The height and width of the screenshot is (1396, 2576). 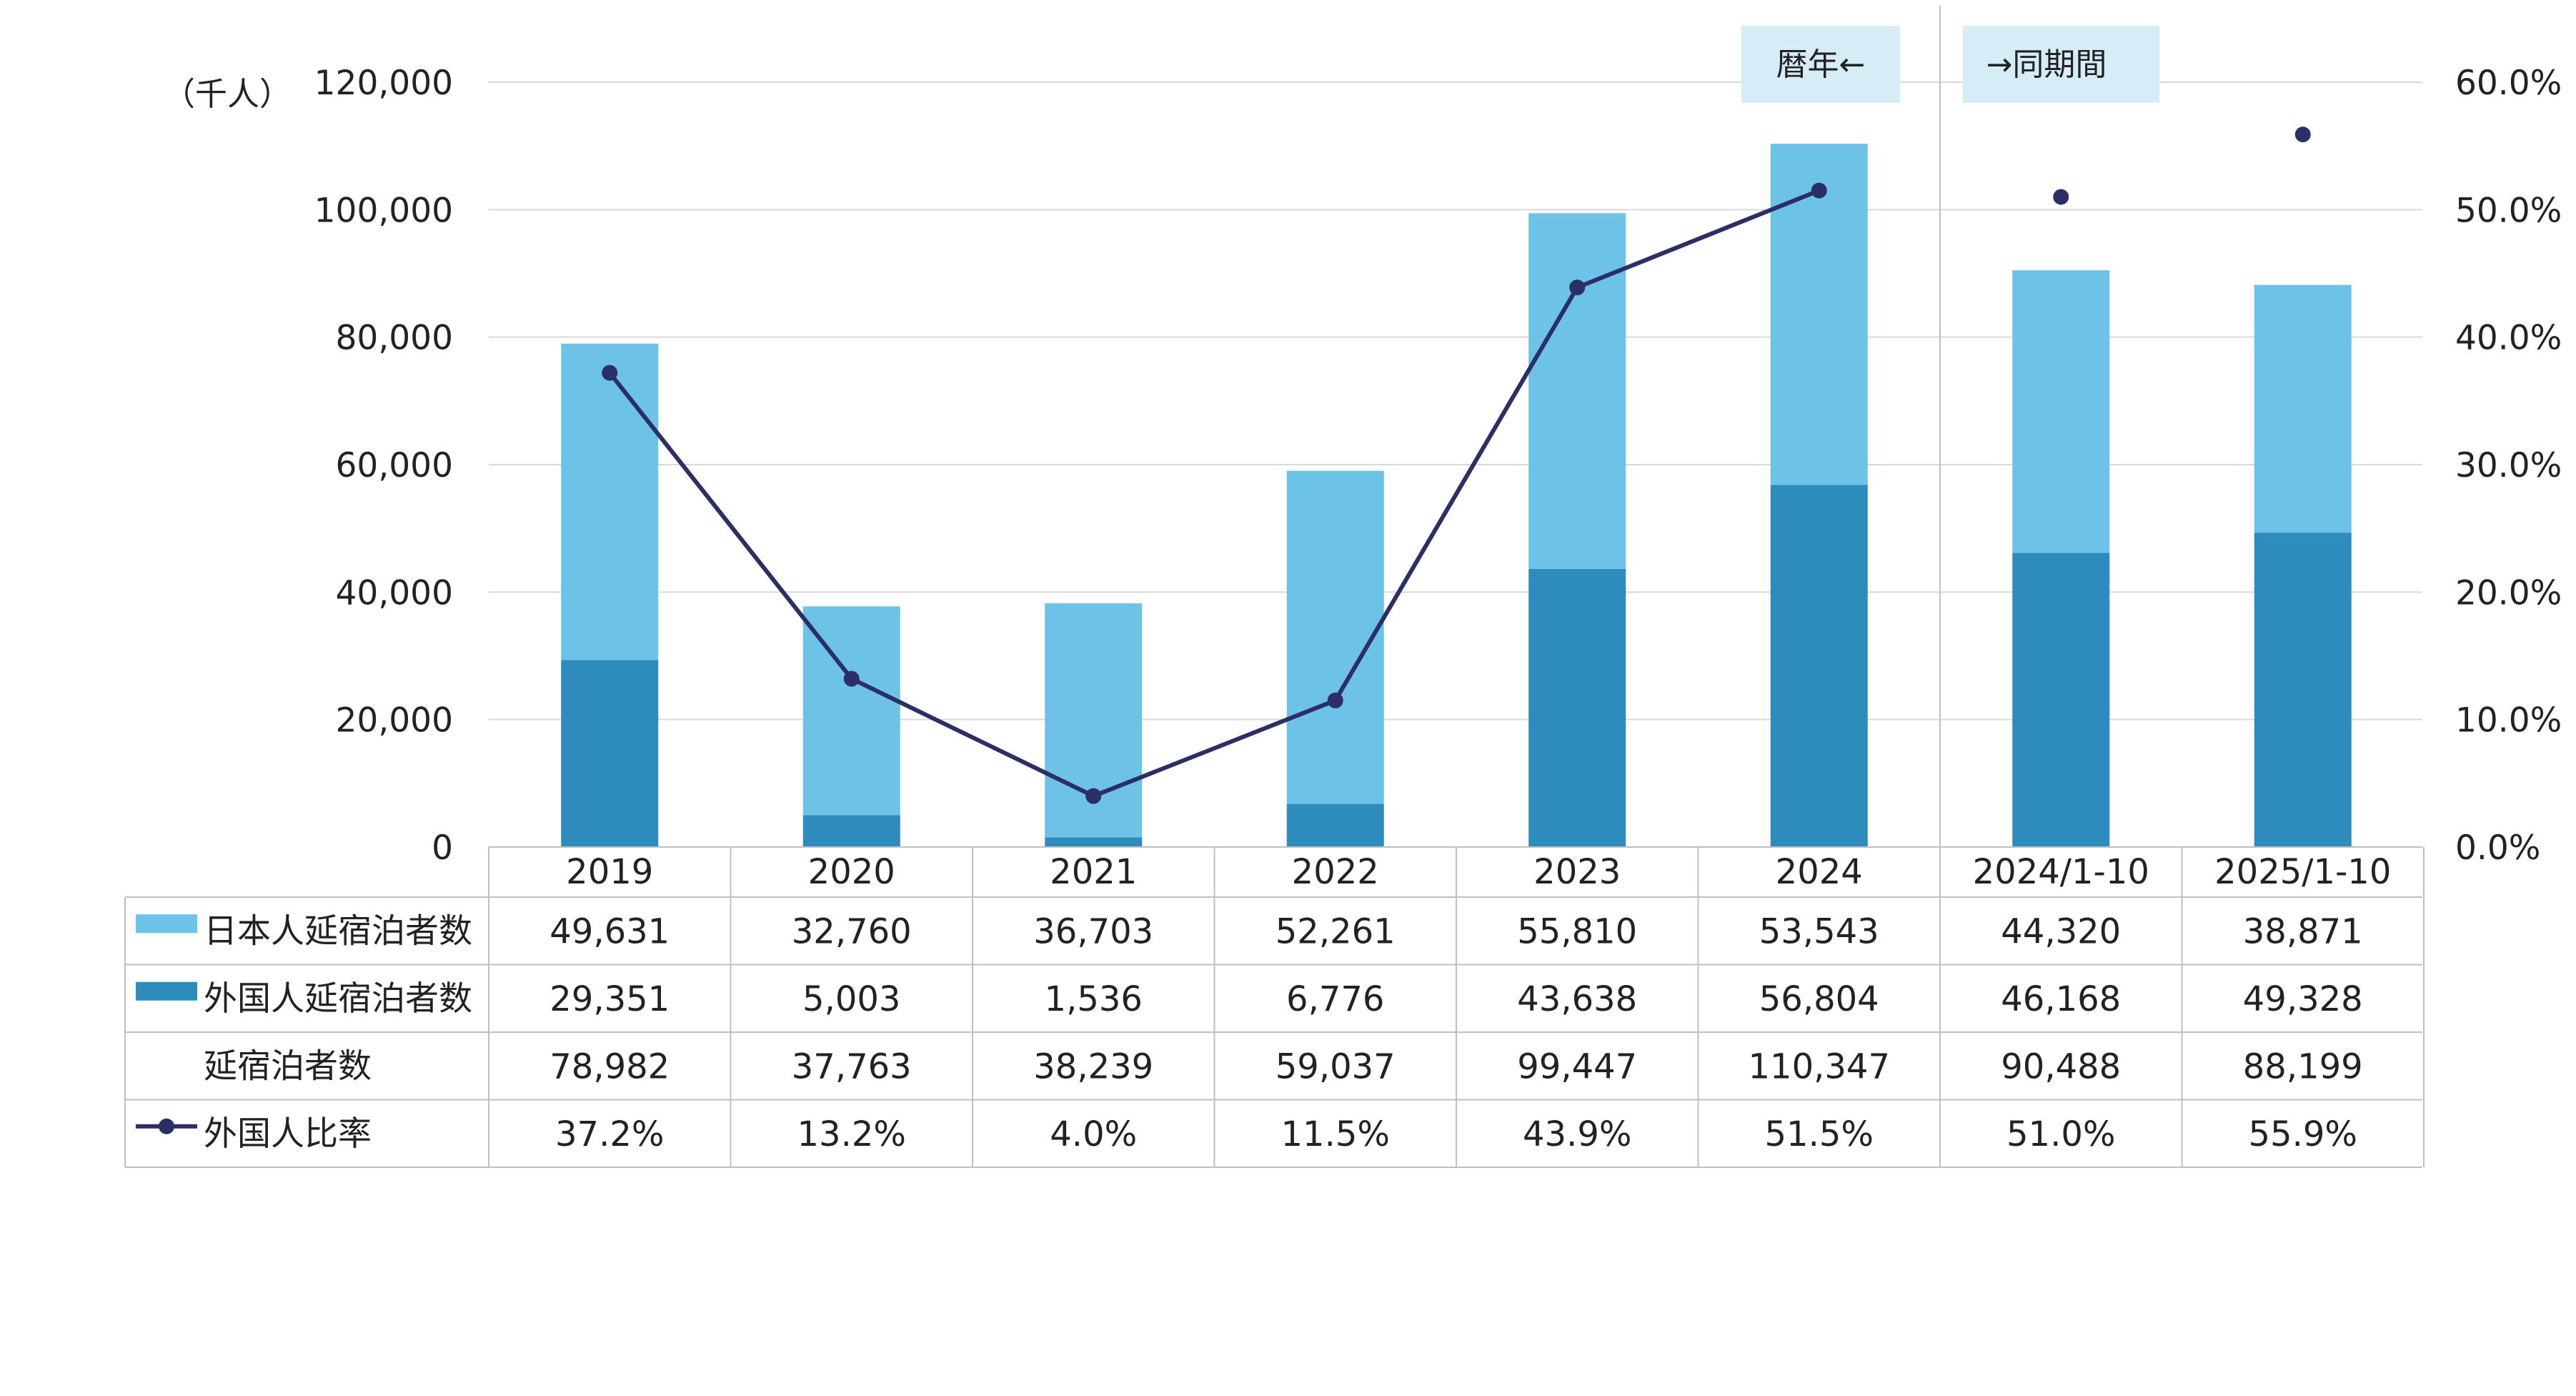 What do you see at coordinates (1577, 872) in the screenshot?
I see `category-label: 2023` at bounding box center [1577, 872].